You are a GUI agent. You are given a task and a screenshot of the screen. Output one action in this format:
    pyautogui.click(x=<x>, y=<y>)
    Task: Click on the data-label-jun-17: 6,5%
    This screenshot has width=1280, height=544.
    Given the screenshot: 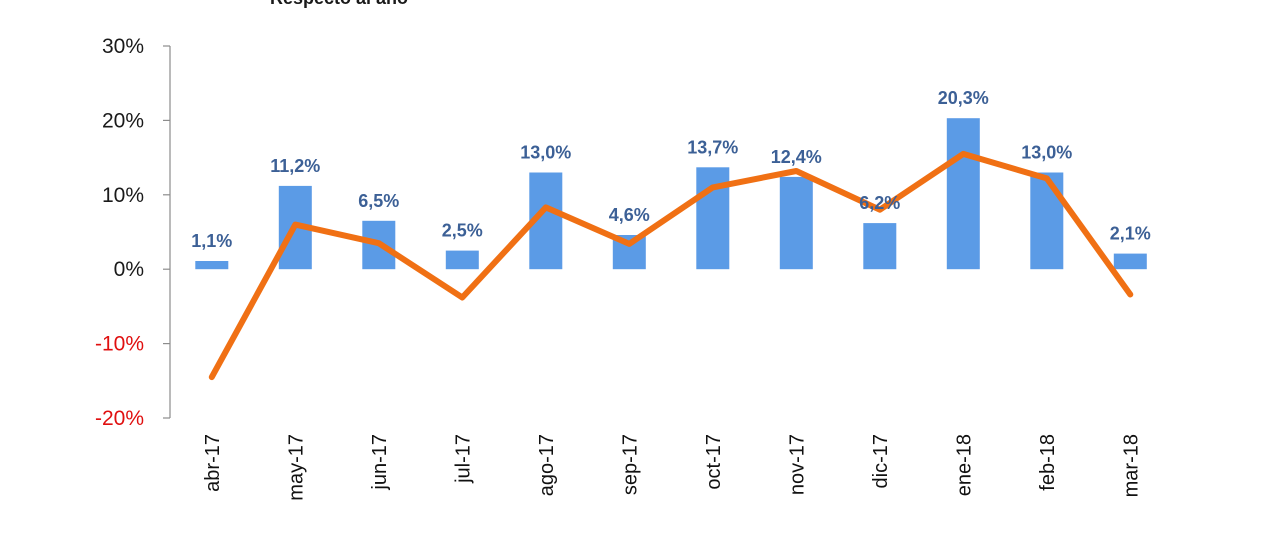 What is the action you would take?
    pyautogui.click(x=378, y=201)
    